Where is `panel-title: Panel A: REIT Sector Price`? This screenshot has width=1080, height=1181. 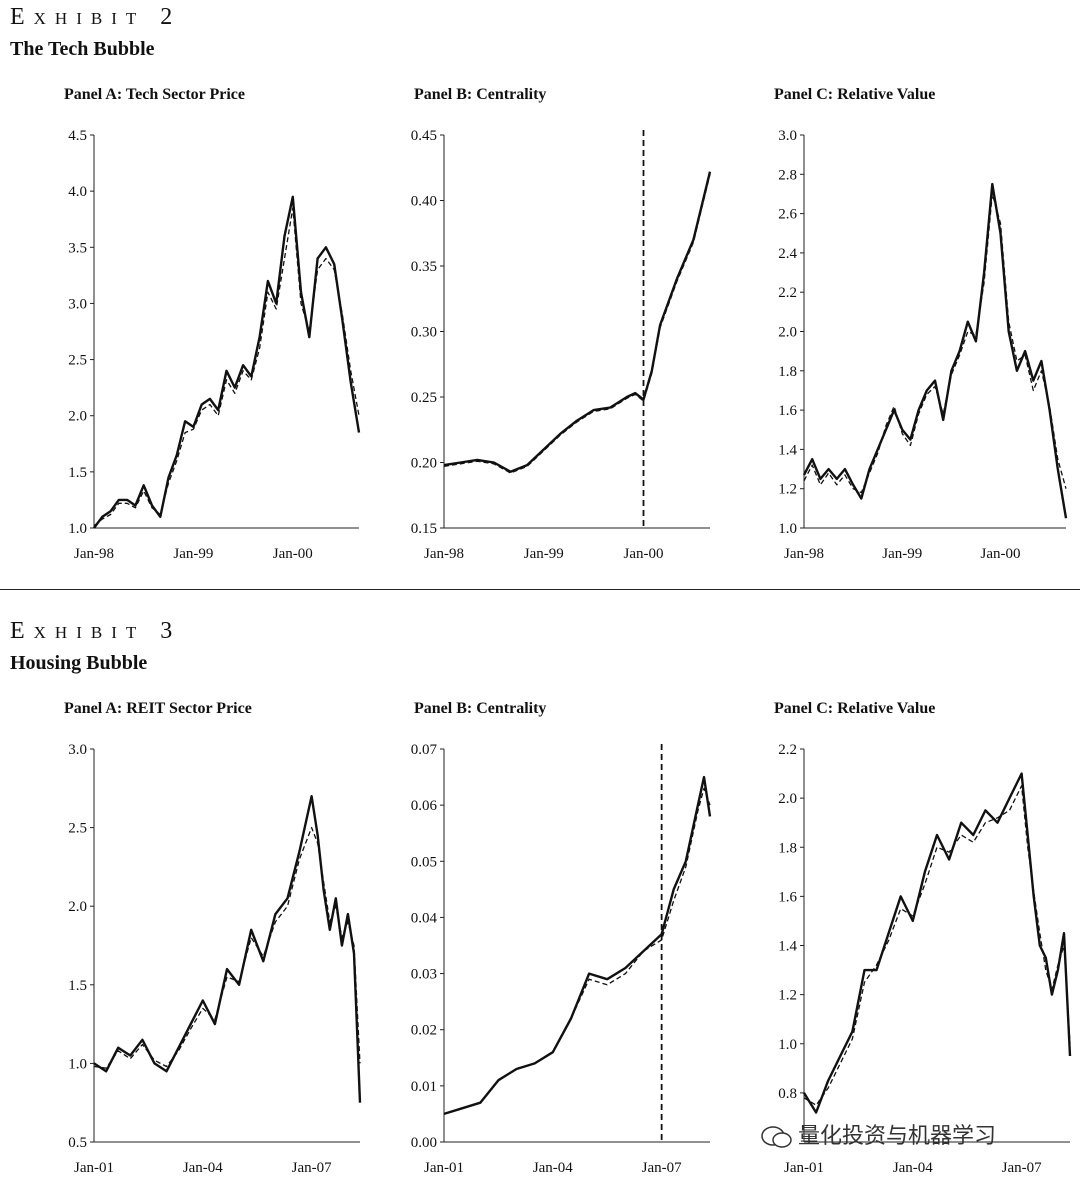 panel-title: Panel A: REIT Sector Price is located at coordinates (158, 708).